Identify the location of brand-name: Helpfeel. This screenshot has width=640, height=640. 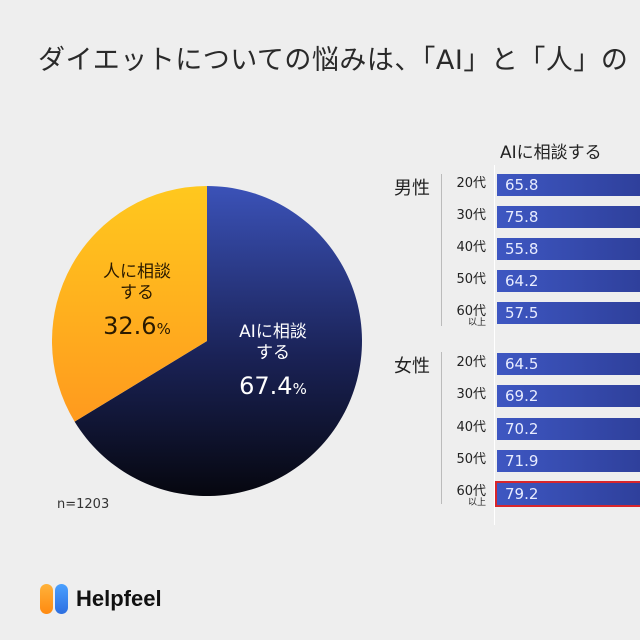
(119, 598).